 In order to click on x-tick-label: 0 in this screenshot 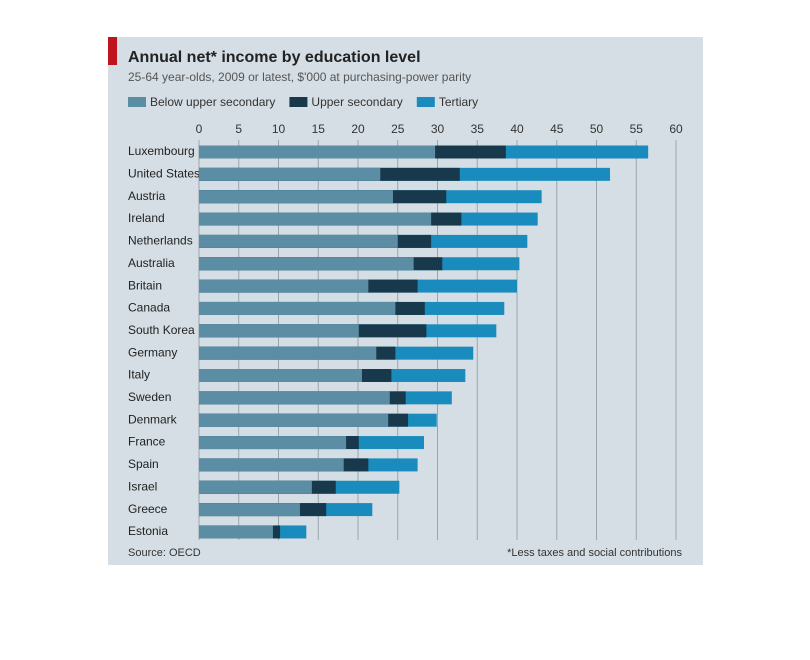, I will do `click(199, 129)`.